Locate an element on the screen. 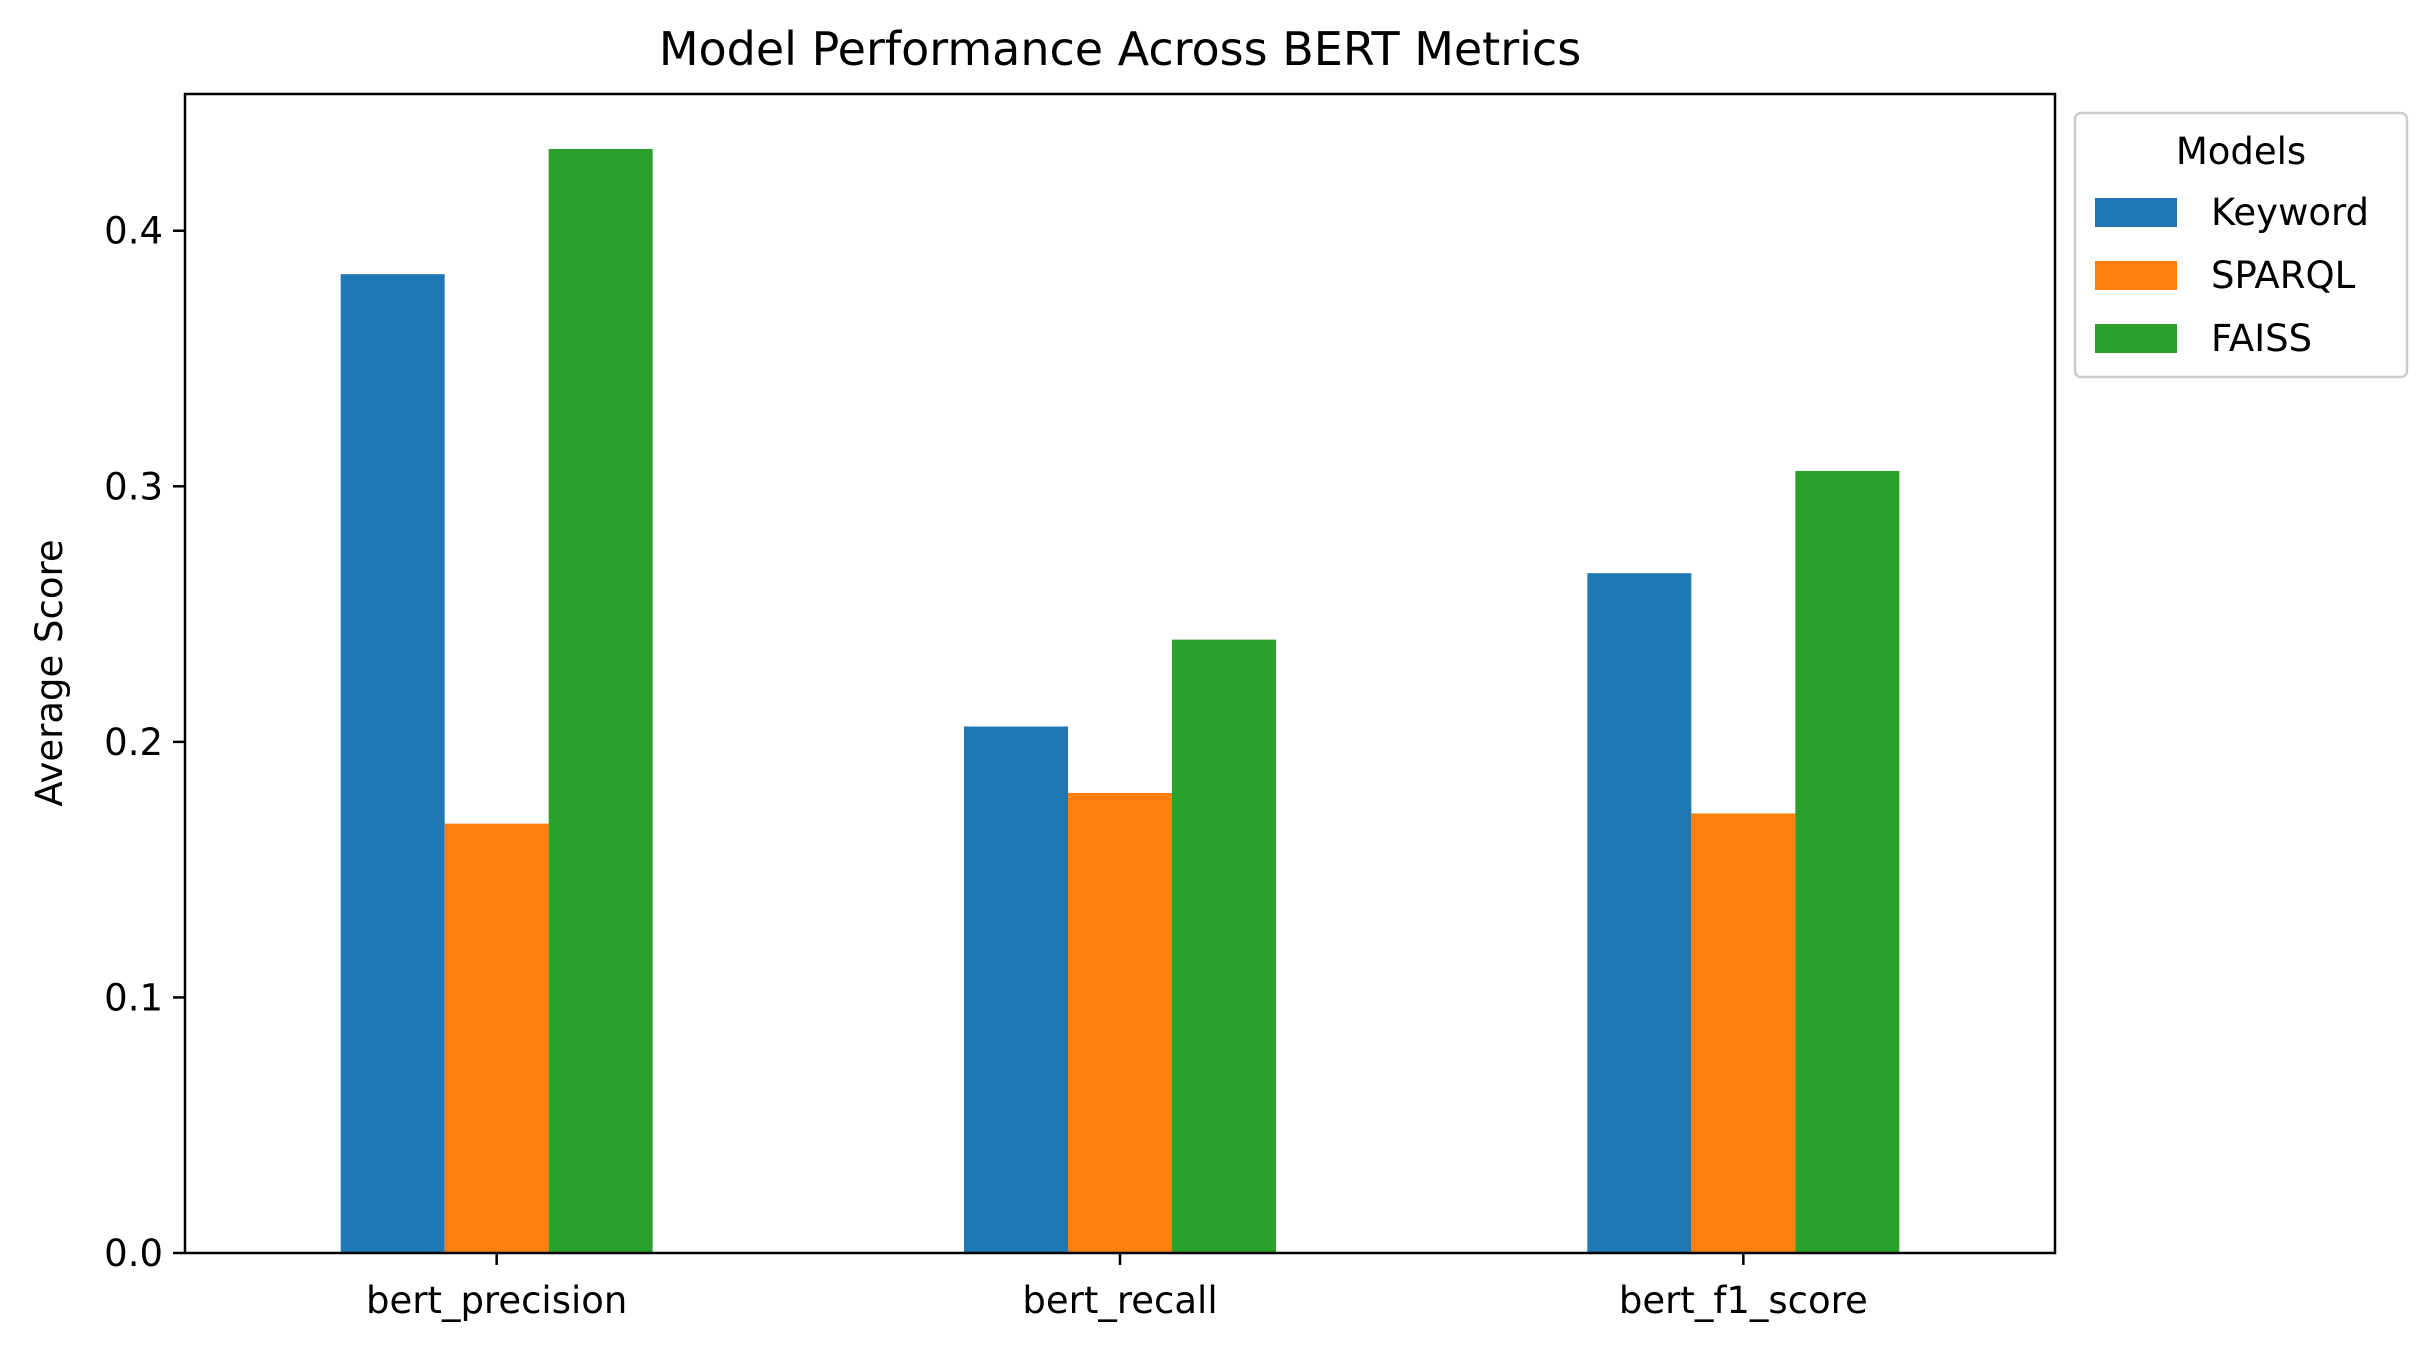 The height and width of the screenshot is (1350, 2422). legend: Models Keyword SPARQL FAISS is located at coordinates (2241, 245).